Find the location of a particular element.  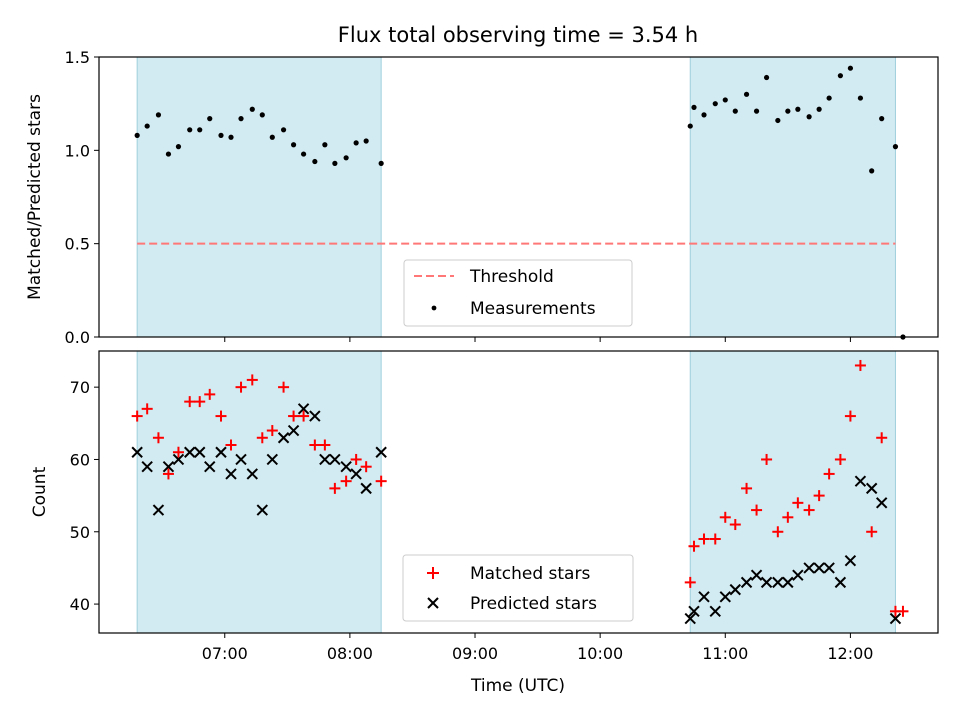

top-legend-box is located at coordinates (518, 293).